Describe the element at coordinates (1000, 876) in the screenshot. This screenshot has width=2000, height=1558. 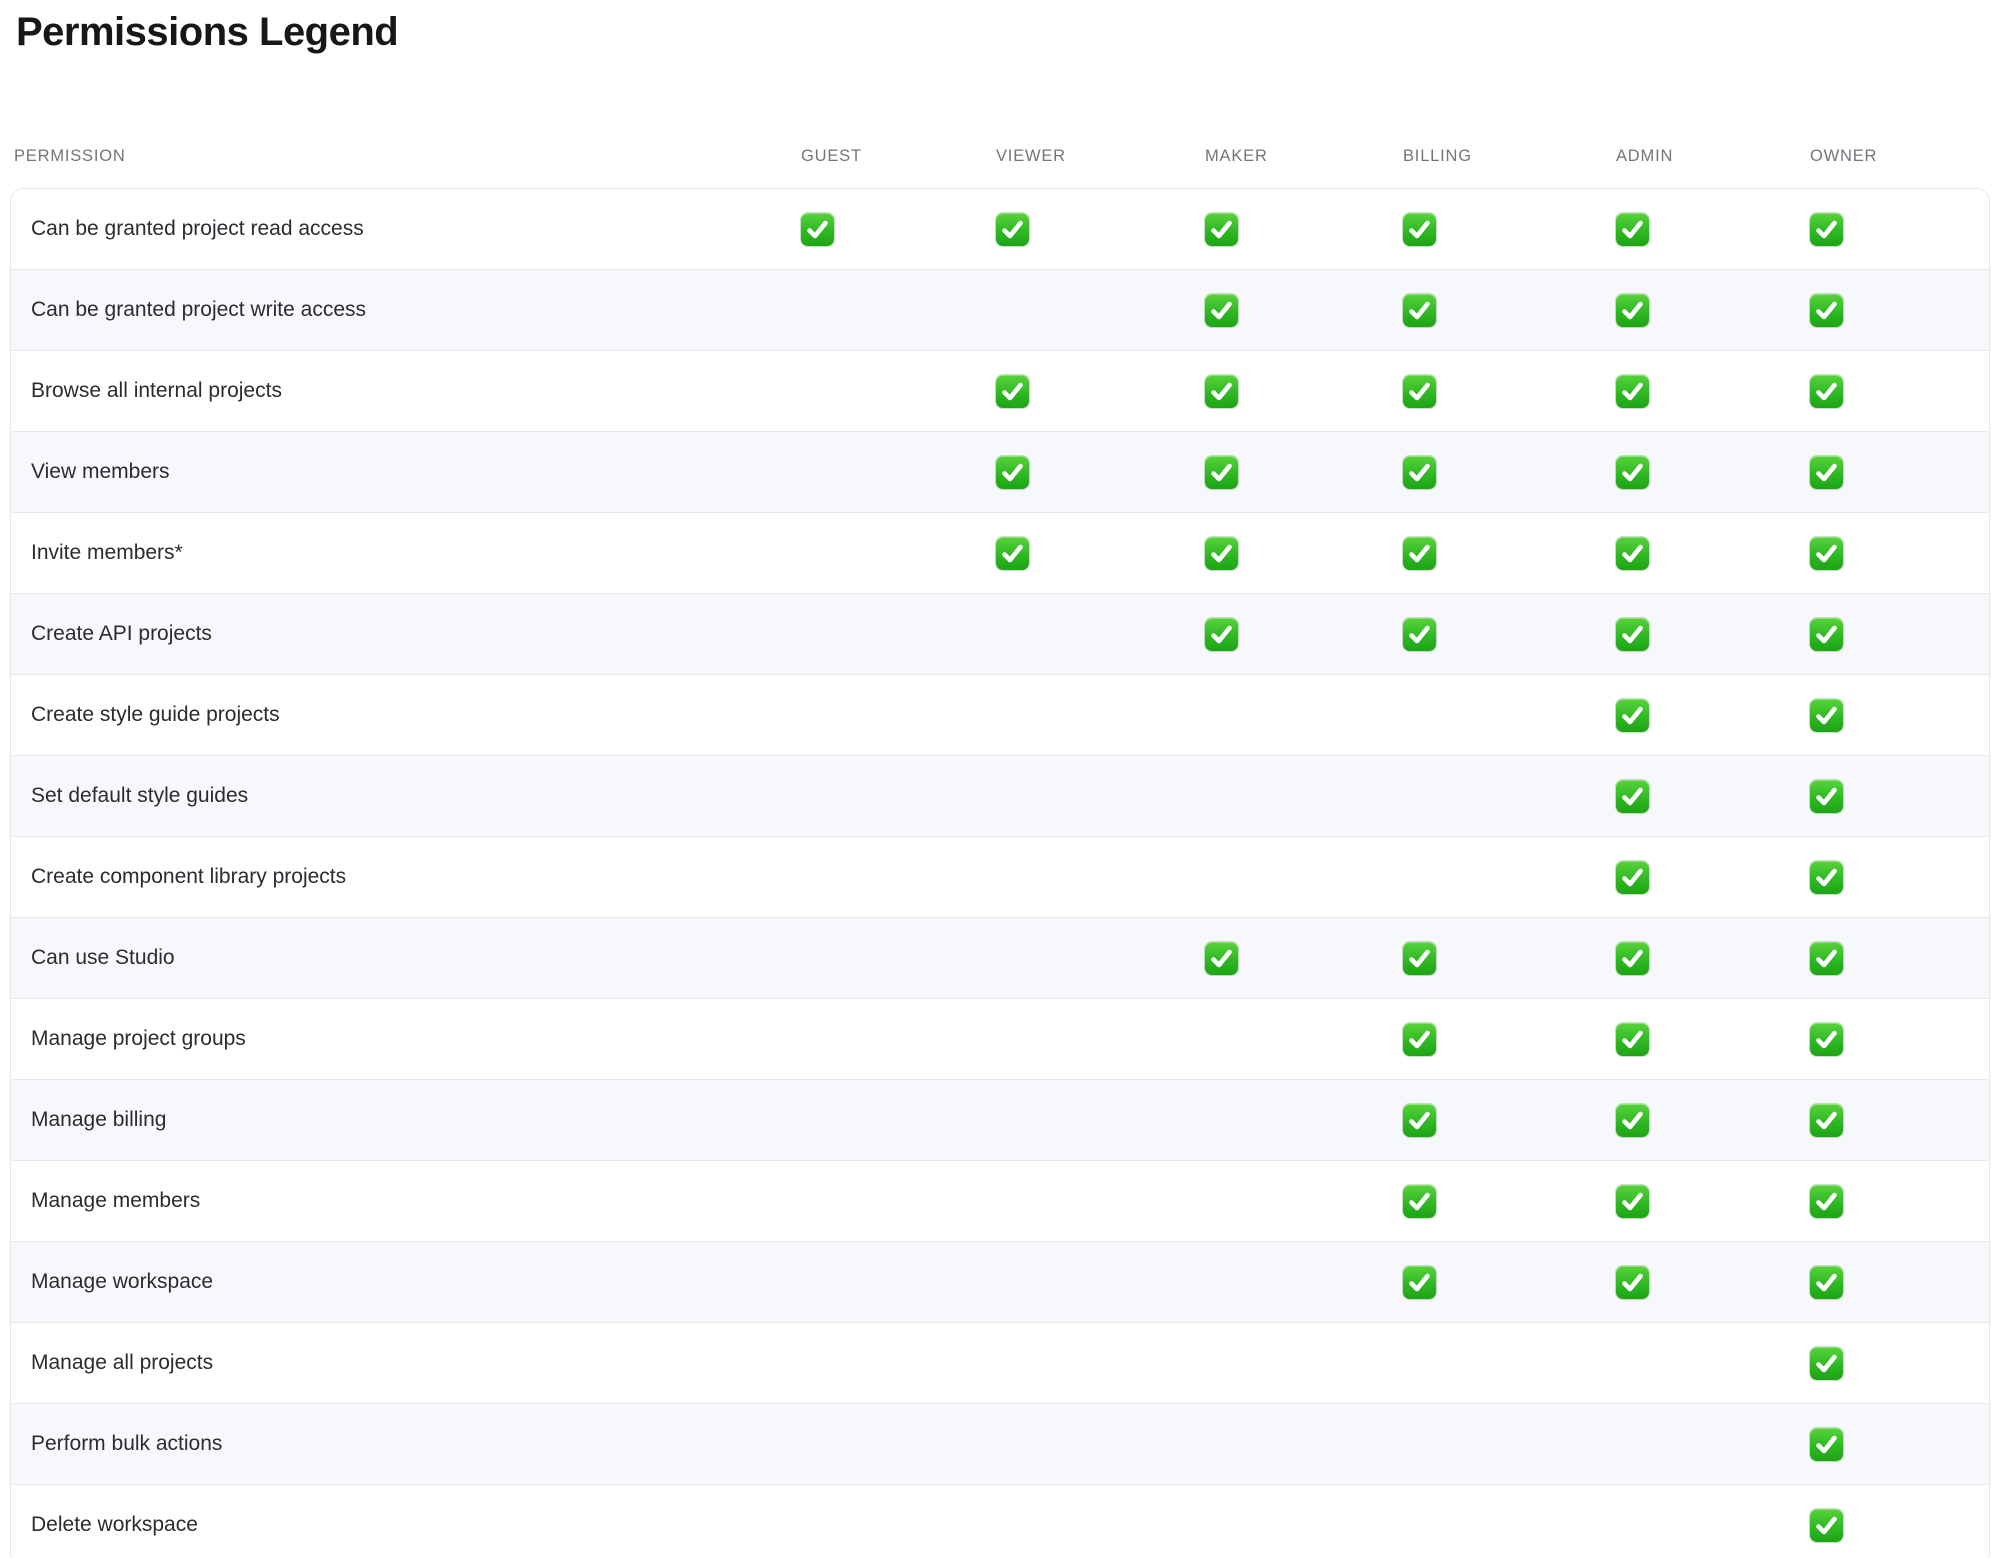
I see `table-row: Create component library projects` at that location.